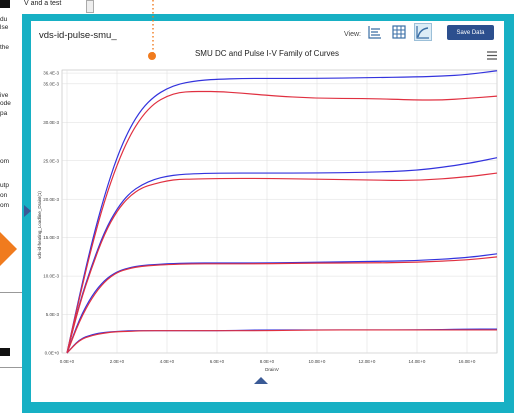 This screenshot has width=514, height=413. What do you see at coordinates (261, 380) in the screenshot?
I see `bottom-panel-toggle-icon` at bounding box center [261, 380].